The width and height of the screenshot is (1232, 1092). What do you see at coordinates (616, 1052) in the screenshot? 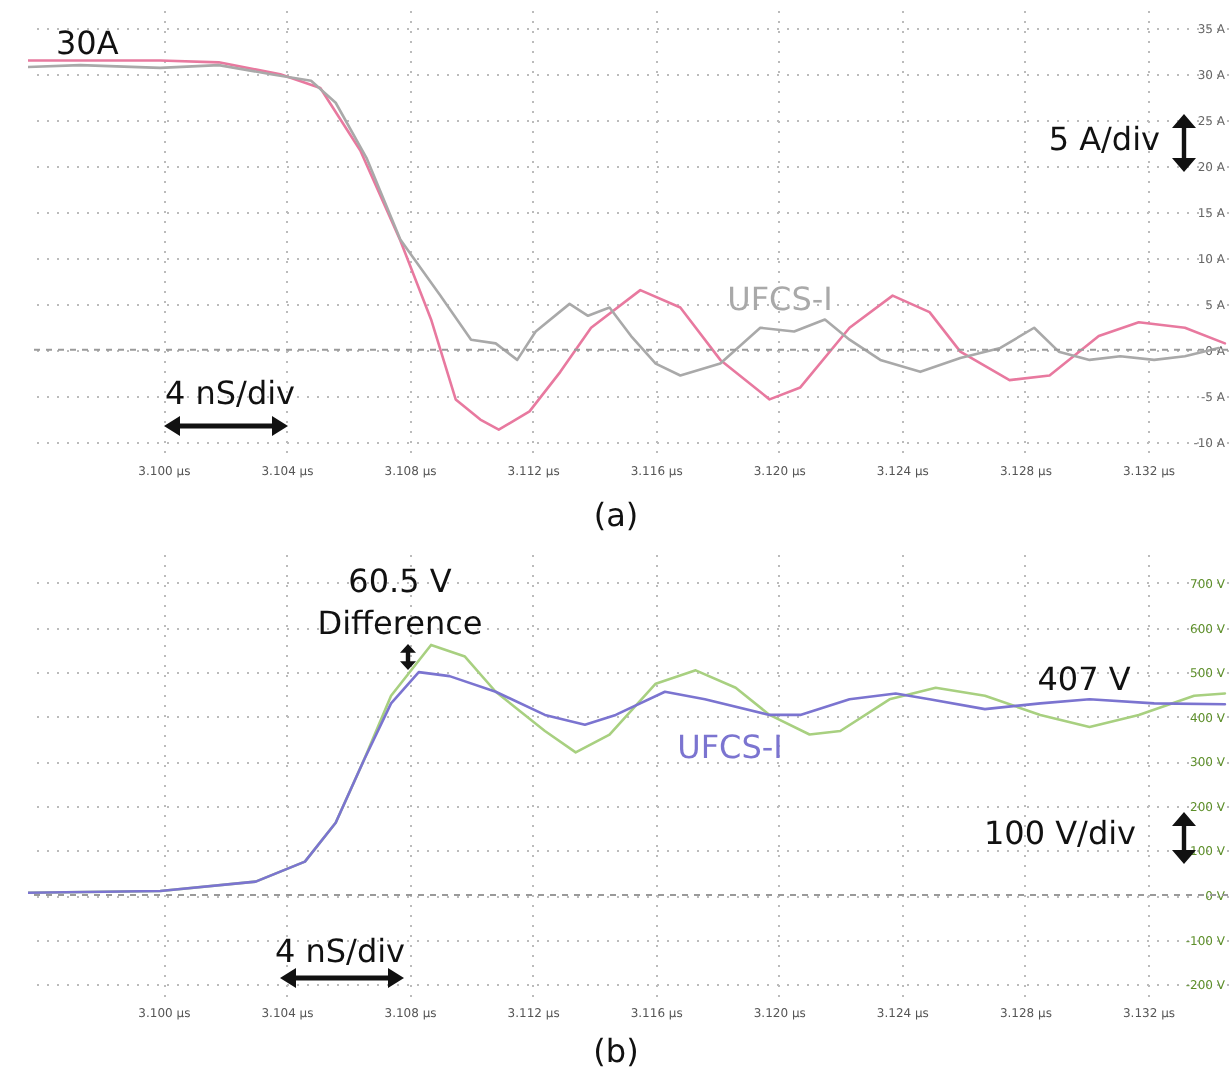
I see `text: (b)` at bounding box center [616, 1052].